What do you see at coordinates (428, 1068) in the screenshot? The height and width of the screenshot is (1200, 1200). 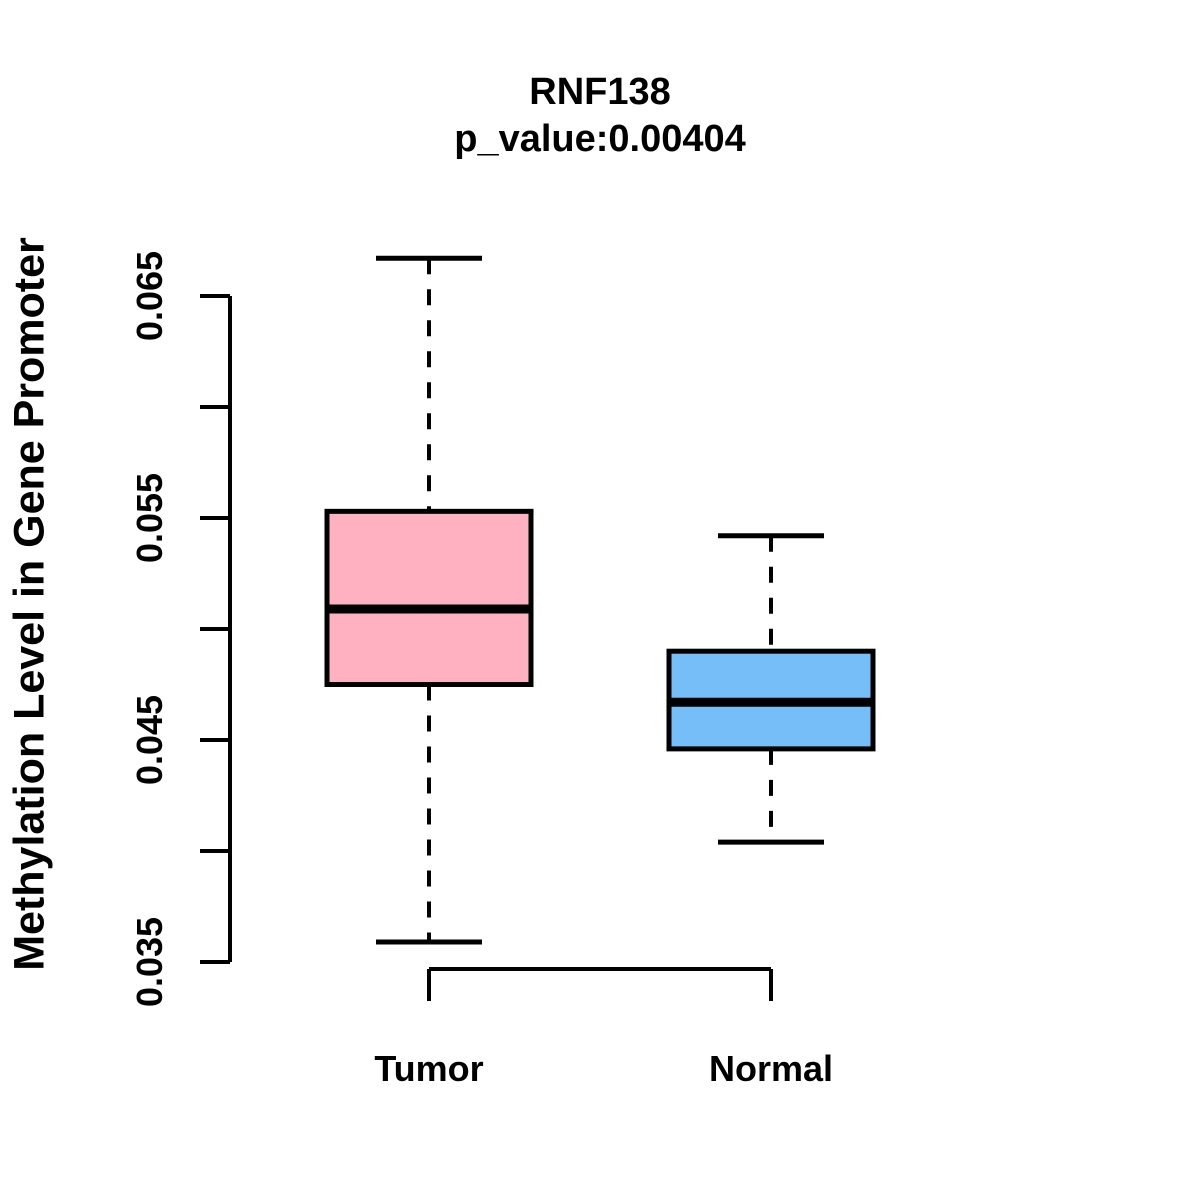 I see `x-category-label-tumor: Tumor` at bounding box center [428, 1068].